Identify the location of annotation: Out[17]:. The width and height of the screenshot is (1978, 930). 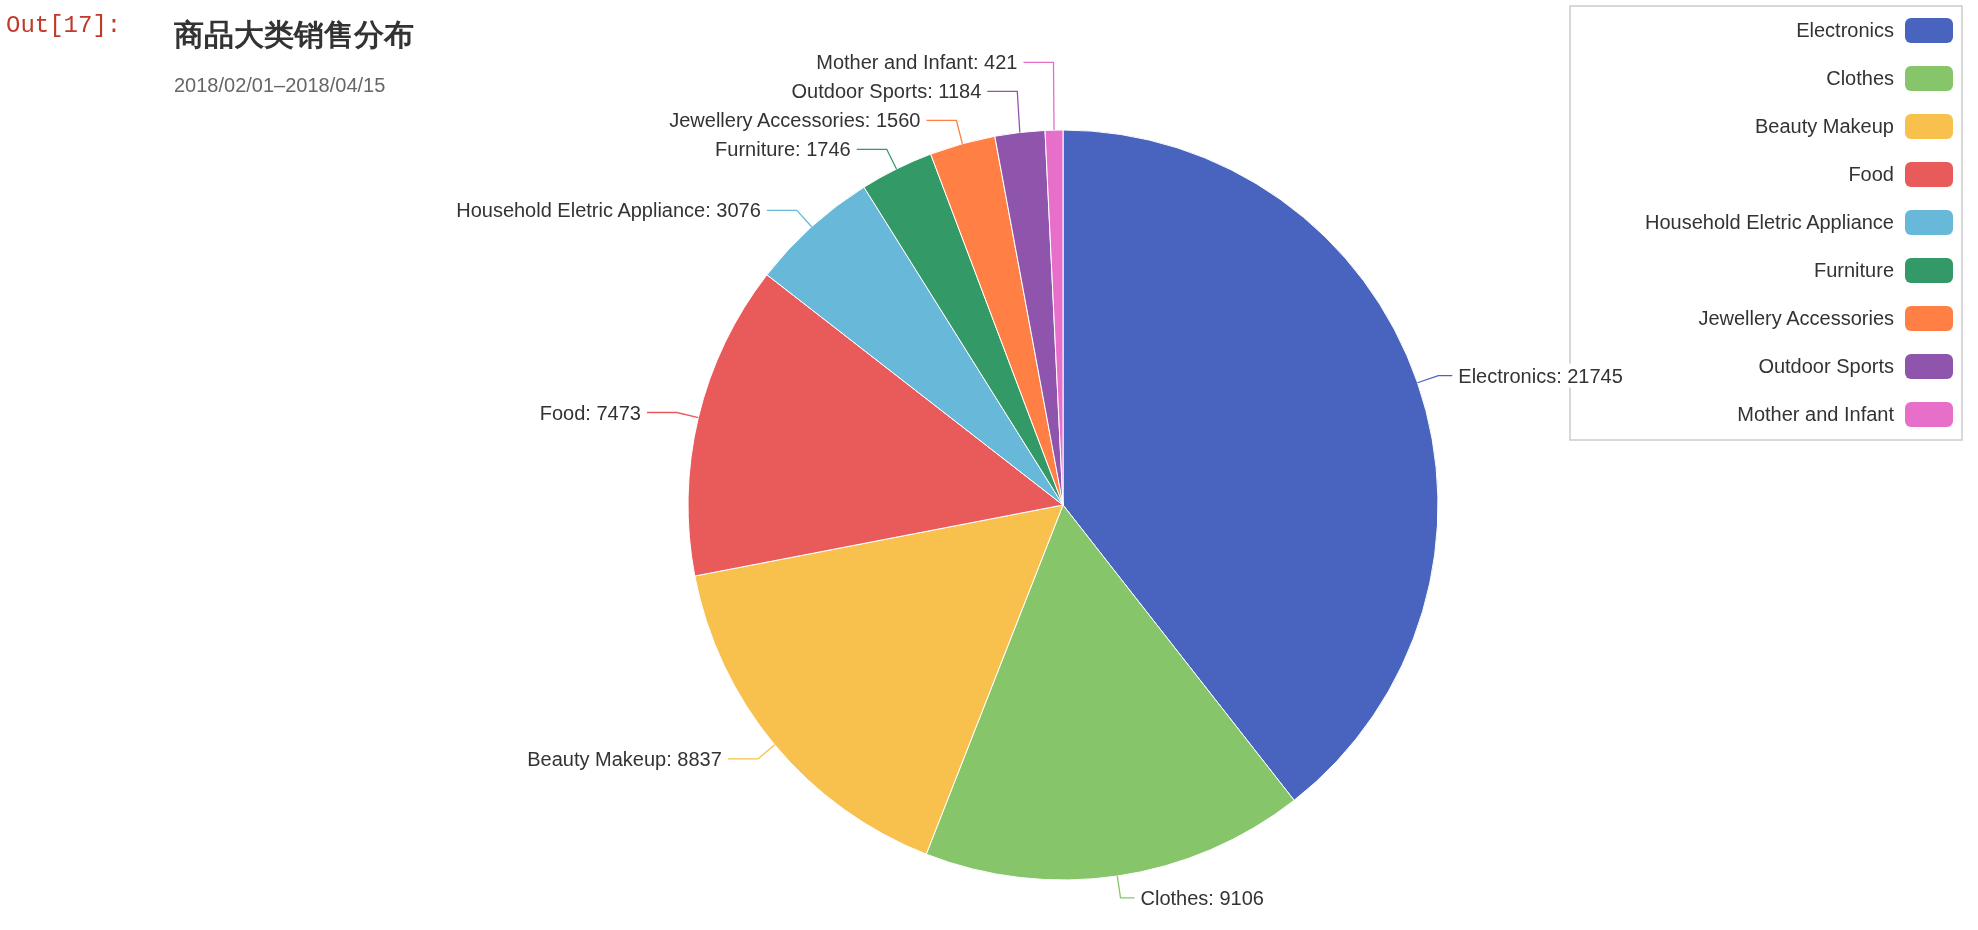
(64, 25).